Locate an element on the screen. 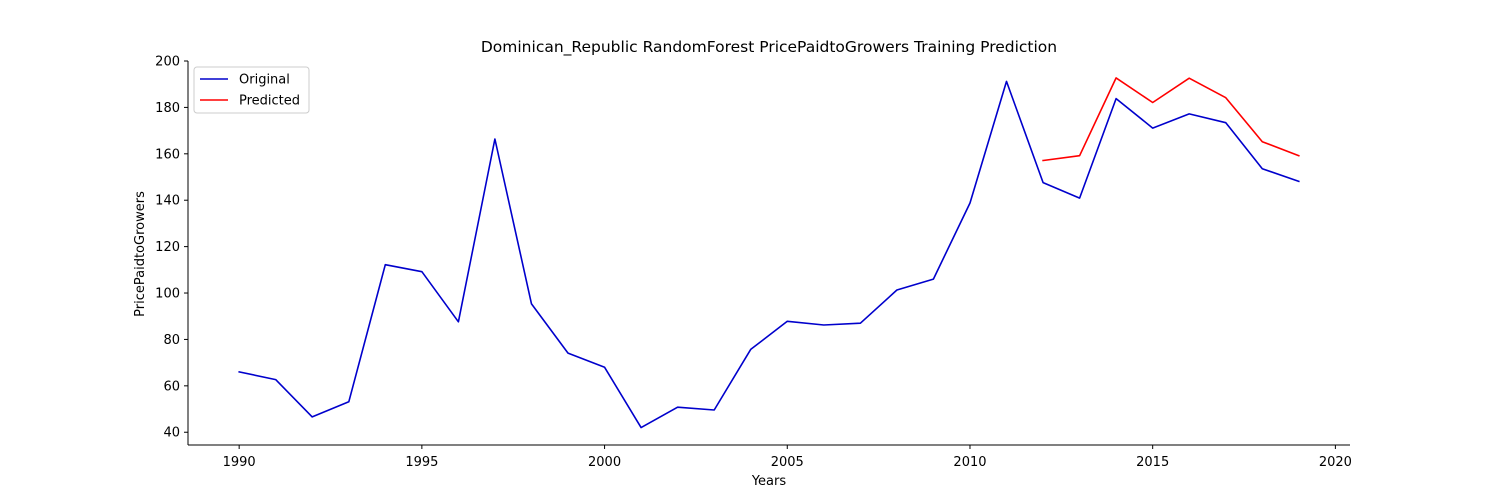 Image resolution: width=1500 pixels, height=500 pixels. y-axis-title: PricePaidtoGrowers is located at coordinates (140, 254).